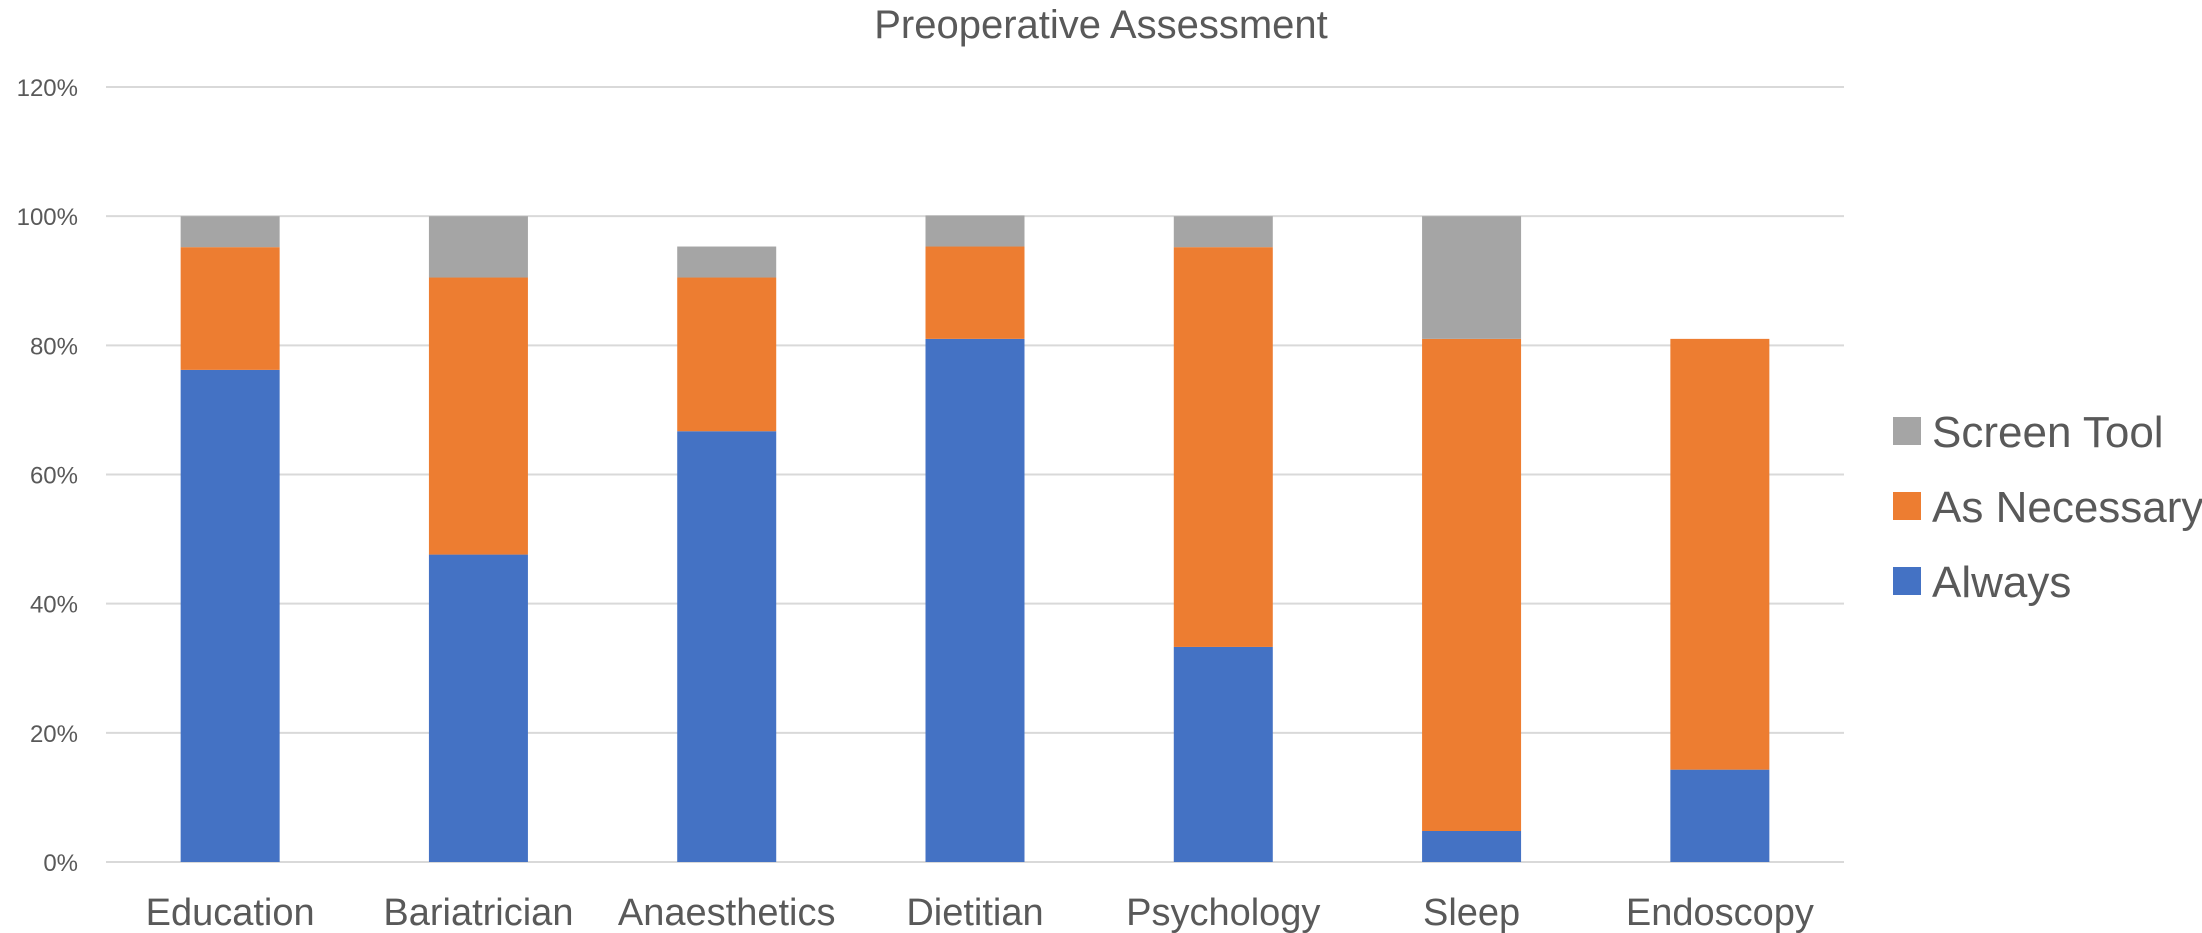  Describe the element at coordinates (478, 912) in the screenshot. I see `x-tick-label: Bariatrician` at that location.